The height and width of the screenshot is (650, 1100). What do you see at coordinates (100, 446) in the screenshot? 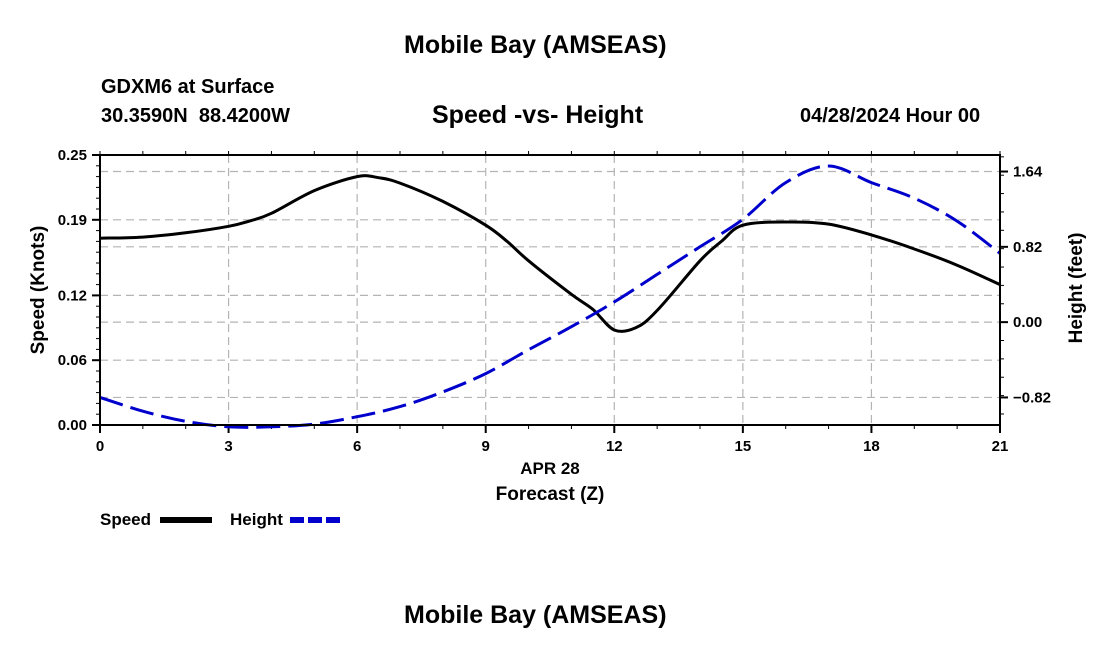
I see `x-tick-label: 0` at bounding box center [100, 446].